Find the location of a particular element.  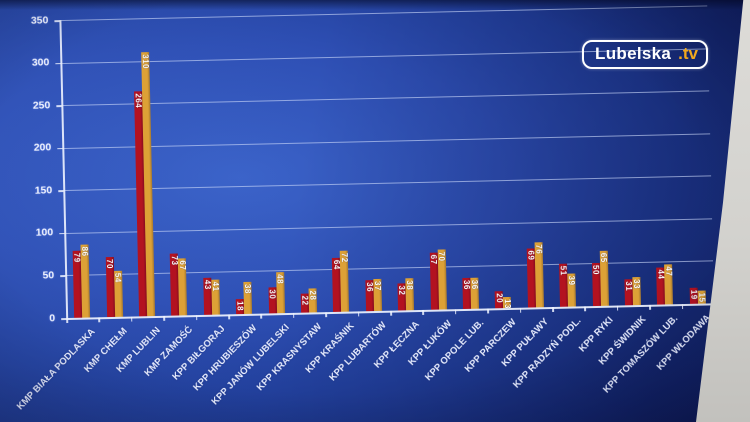

logo-name: Lubelska is located at coordinates (633, 53).